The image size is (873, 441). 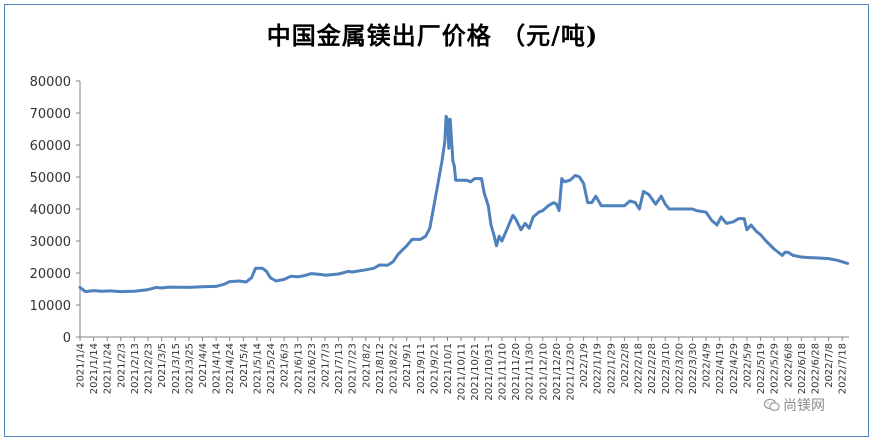 What do you see at coordinates (584, 365) in the screenshot?
I see `x-tick-label: 2022/1/9` at bounding box center [584, 365].